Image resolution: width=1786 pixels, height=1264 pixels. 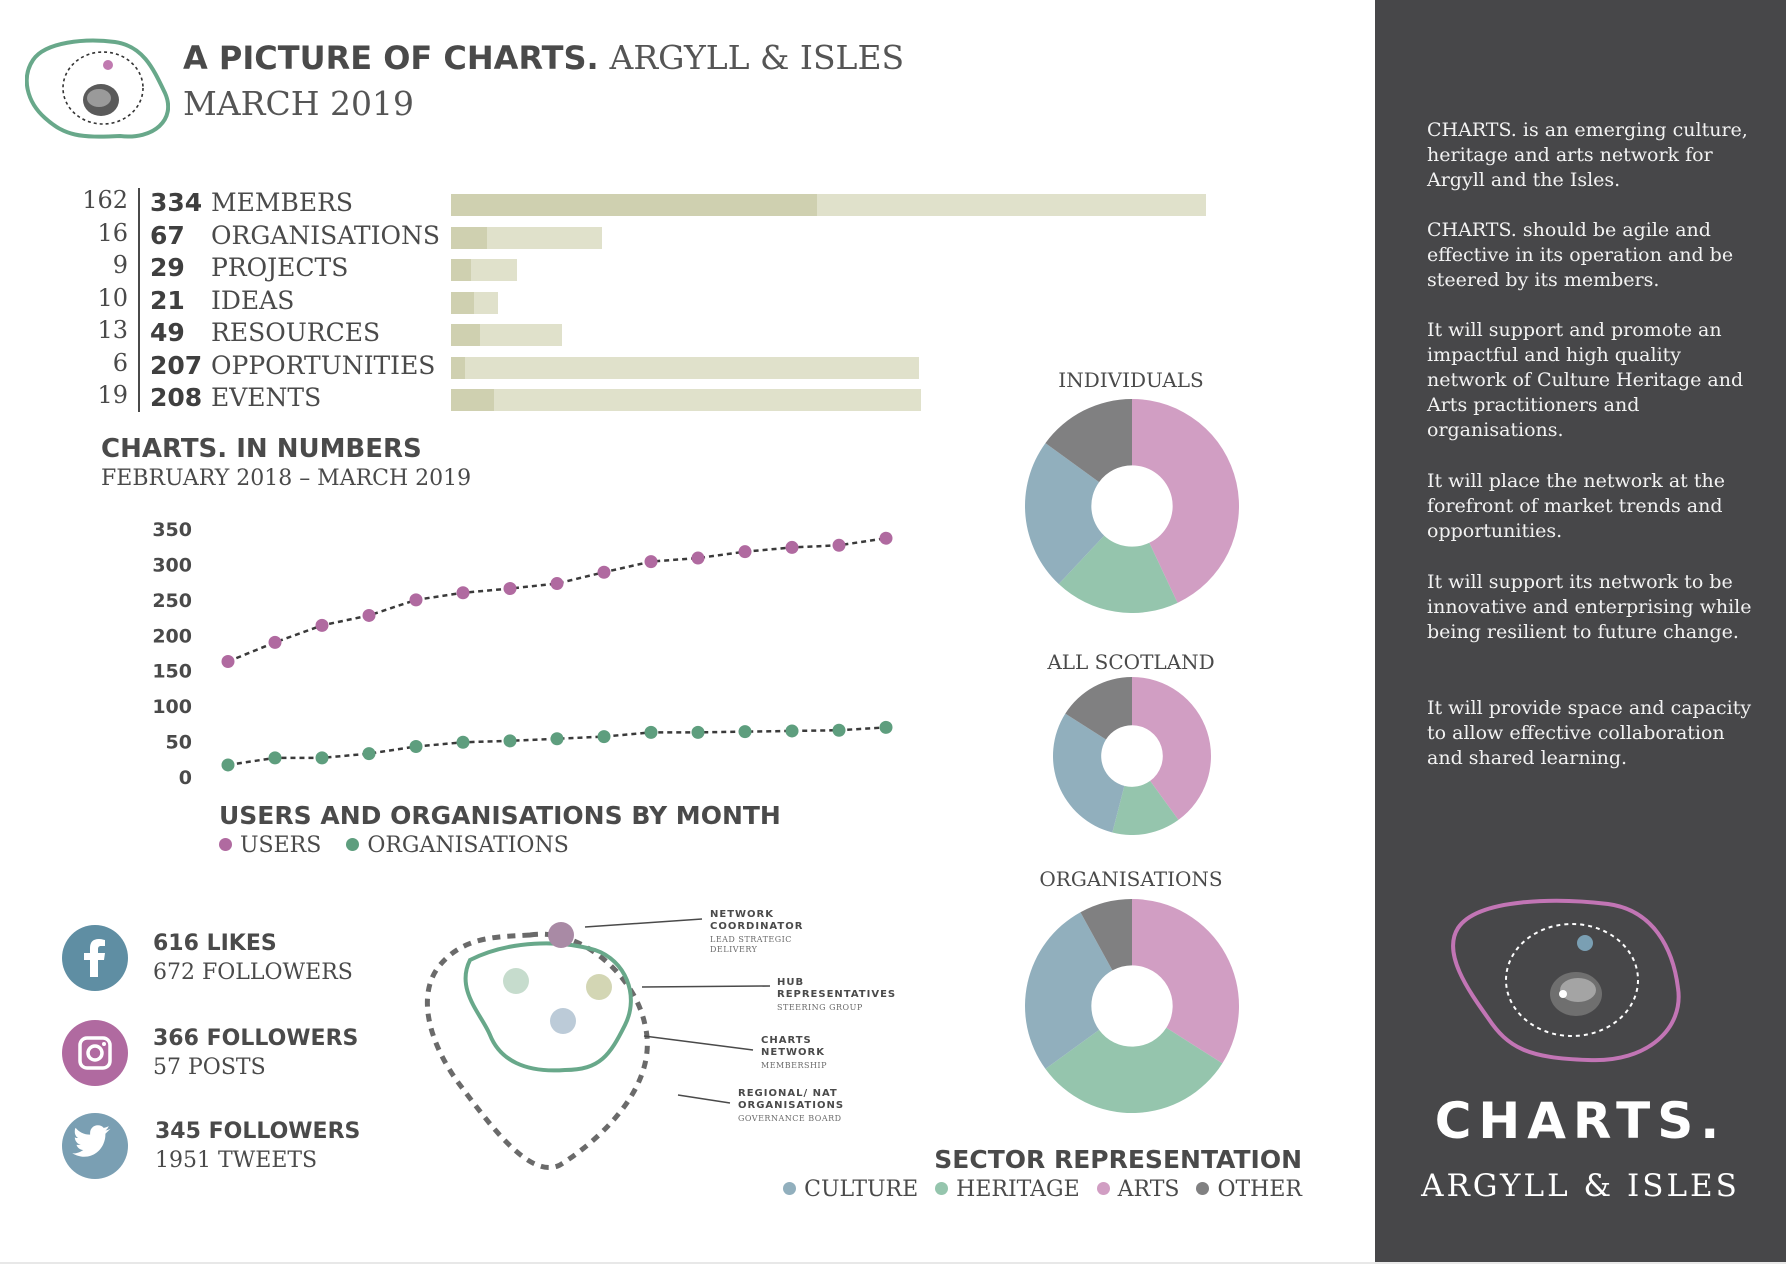 I want to click on stat-total-count: 207, so click(x=176, y=365).